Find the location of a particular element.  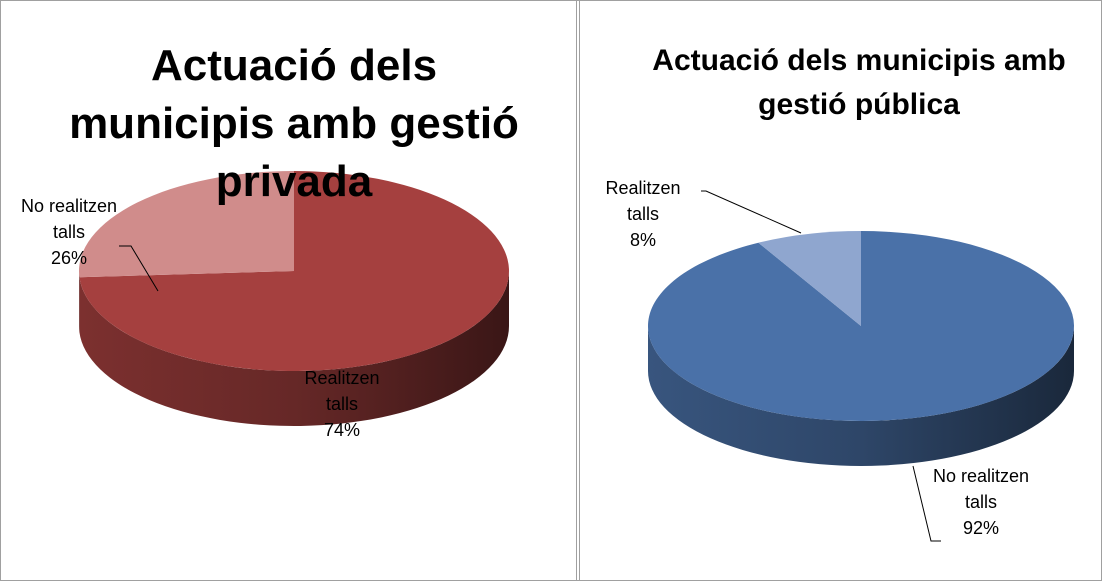

data-label: Realitzen talls 8% is located at coordinates (643, 214).